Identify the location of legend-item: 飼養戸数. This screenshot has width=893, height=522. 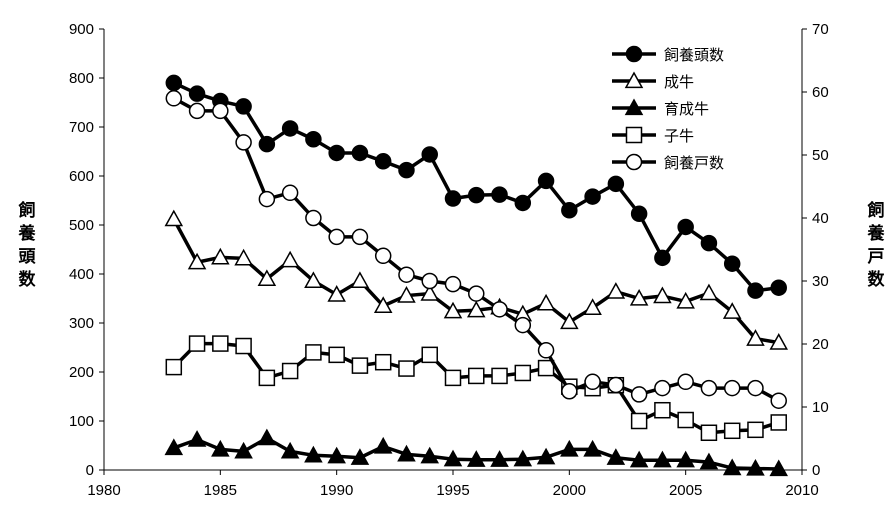
(668, 162).